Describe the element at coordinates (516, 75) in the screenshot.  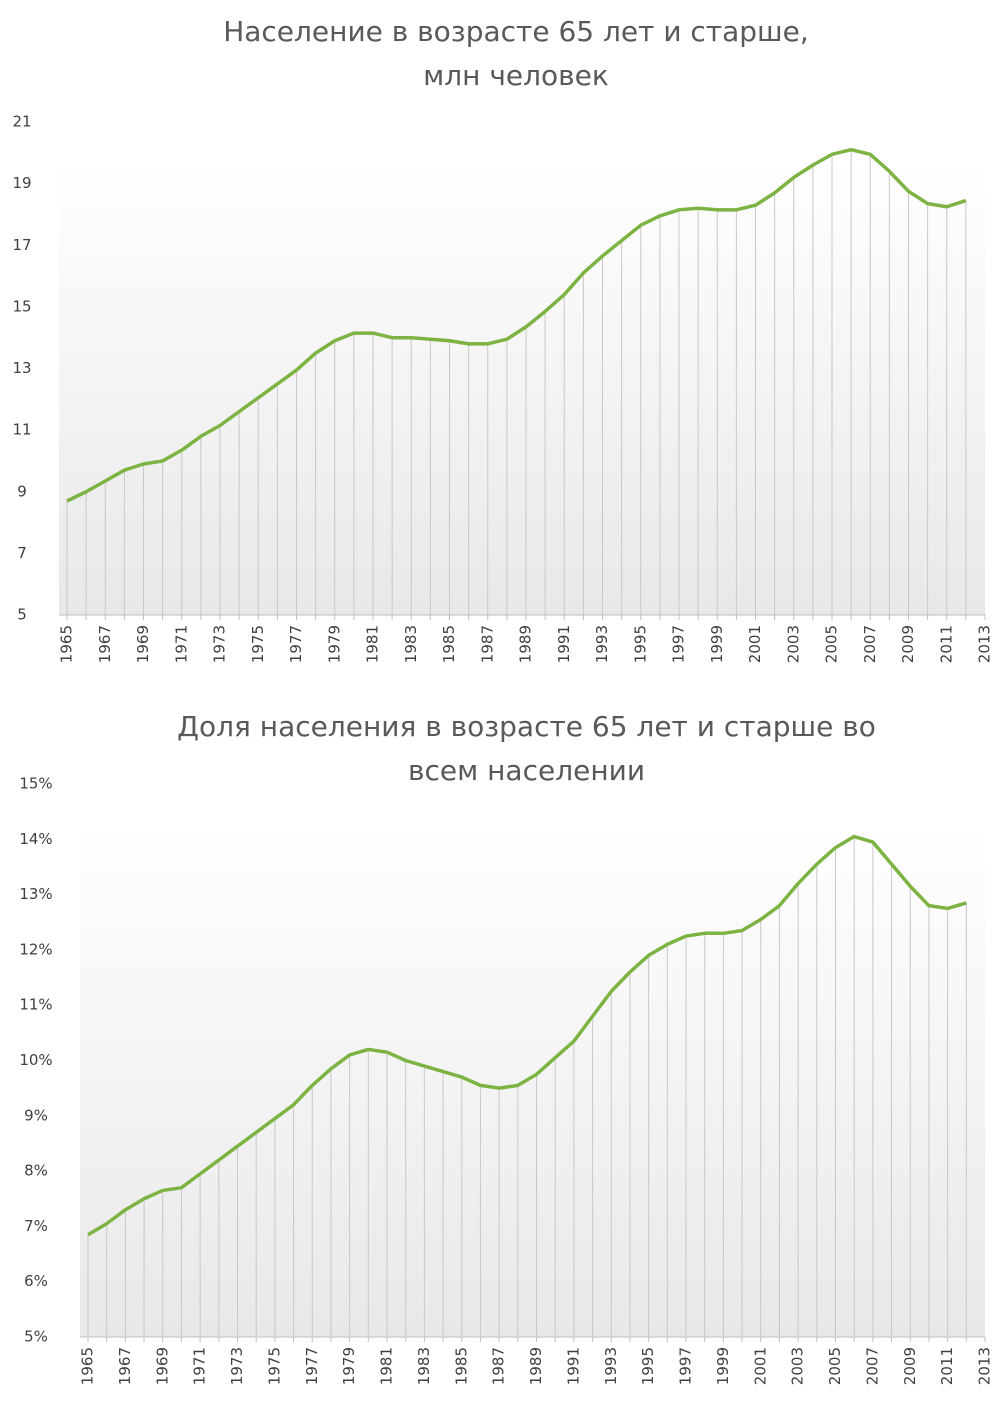
I see `chart-title: млн человек` at that location.